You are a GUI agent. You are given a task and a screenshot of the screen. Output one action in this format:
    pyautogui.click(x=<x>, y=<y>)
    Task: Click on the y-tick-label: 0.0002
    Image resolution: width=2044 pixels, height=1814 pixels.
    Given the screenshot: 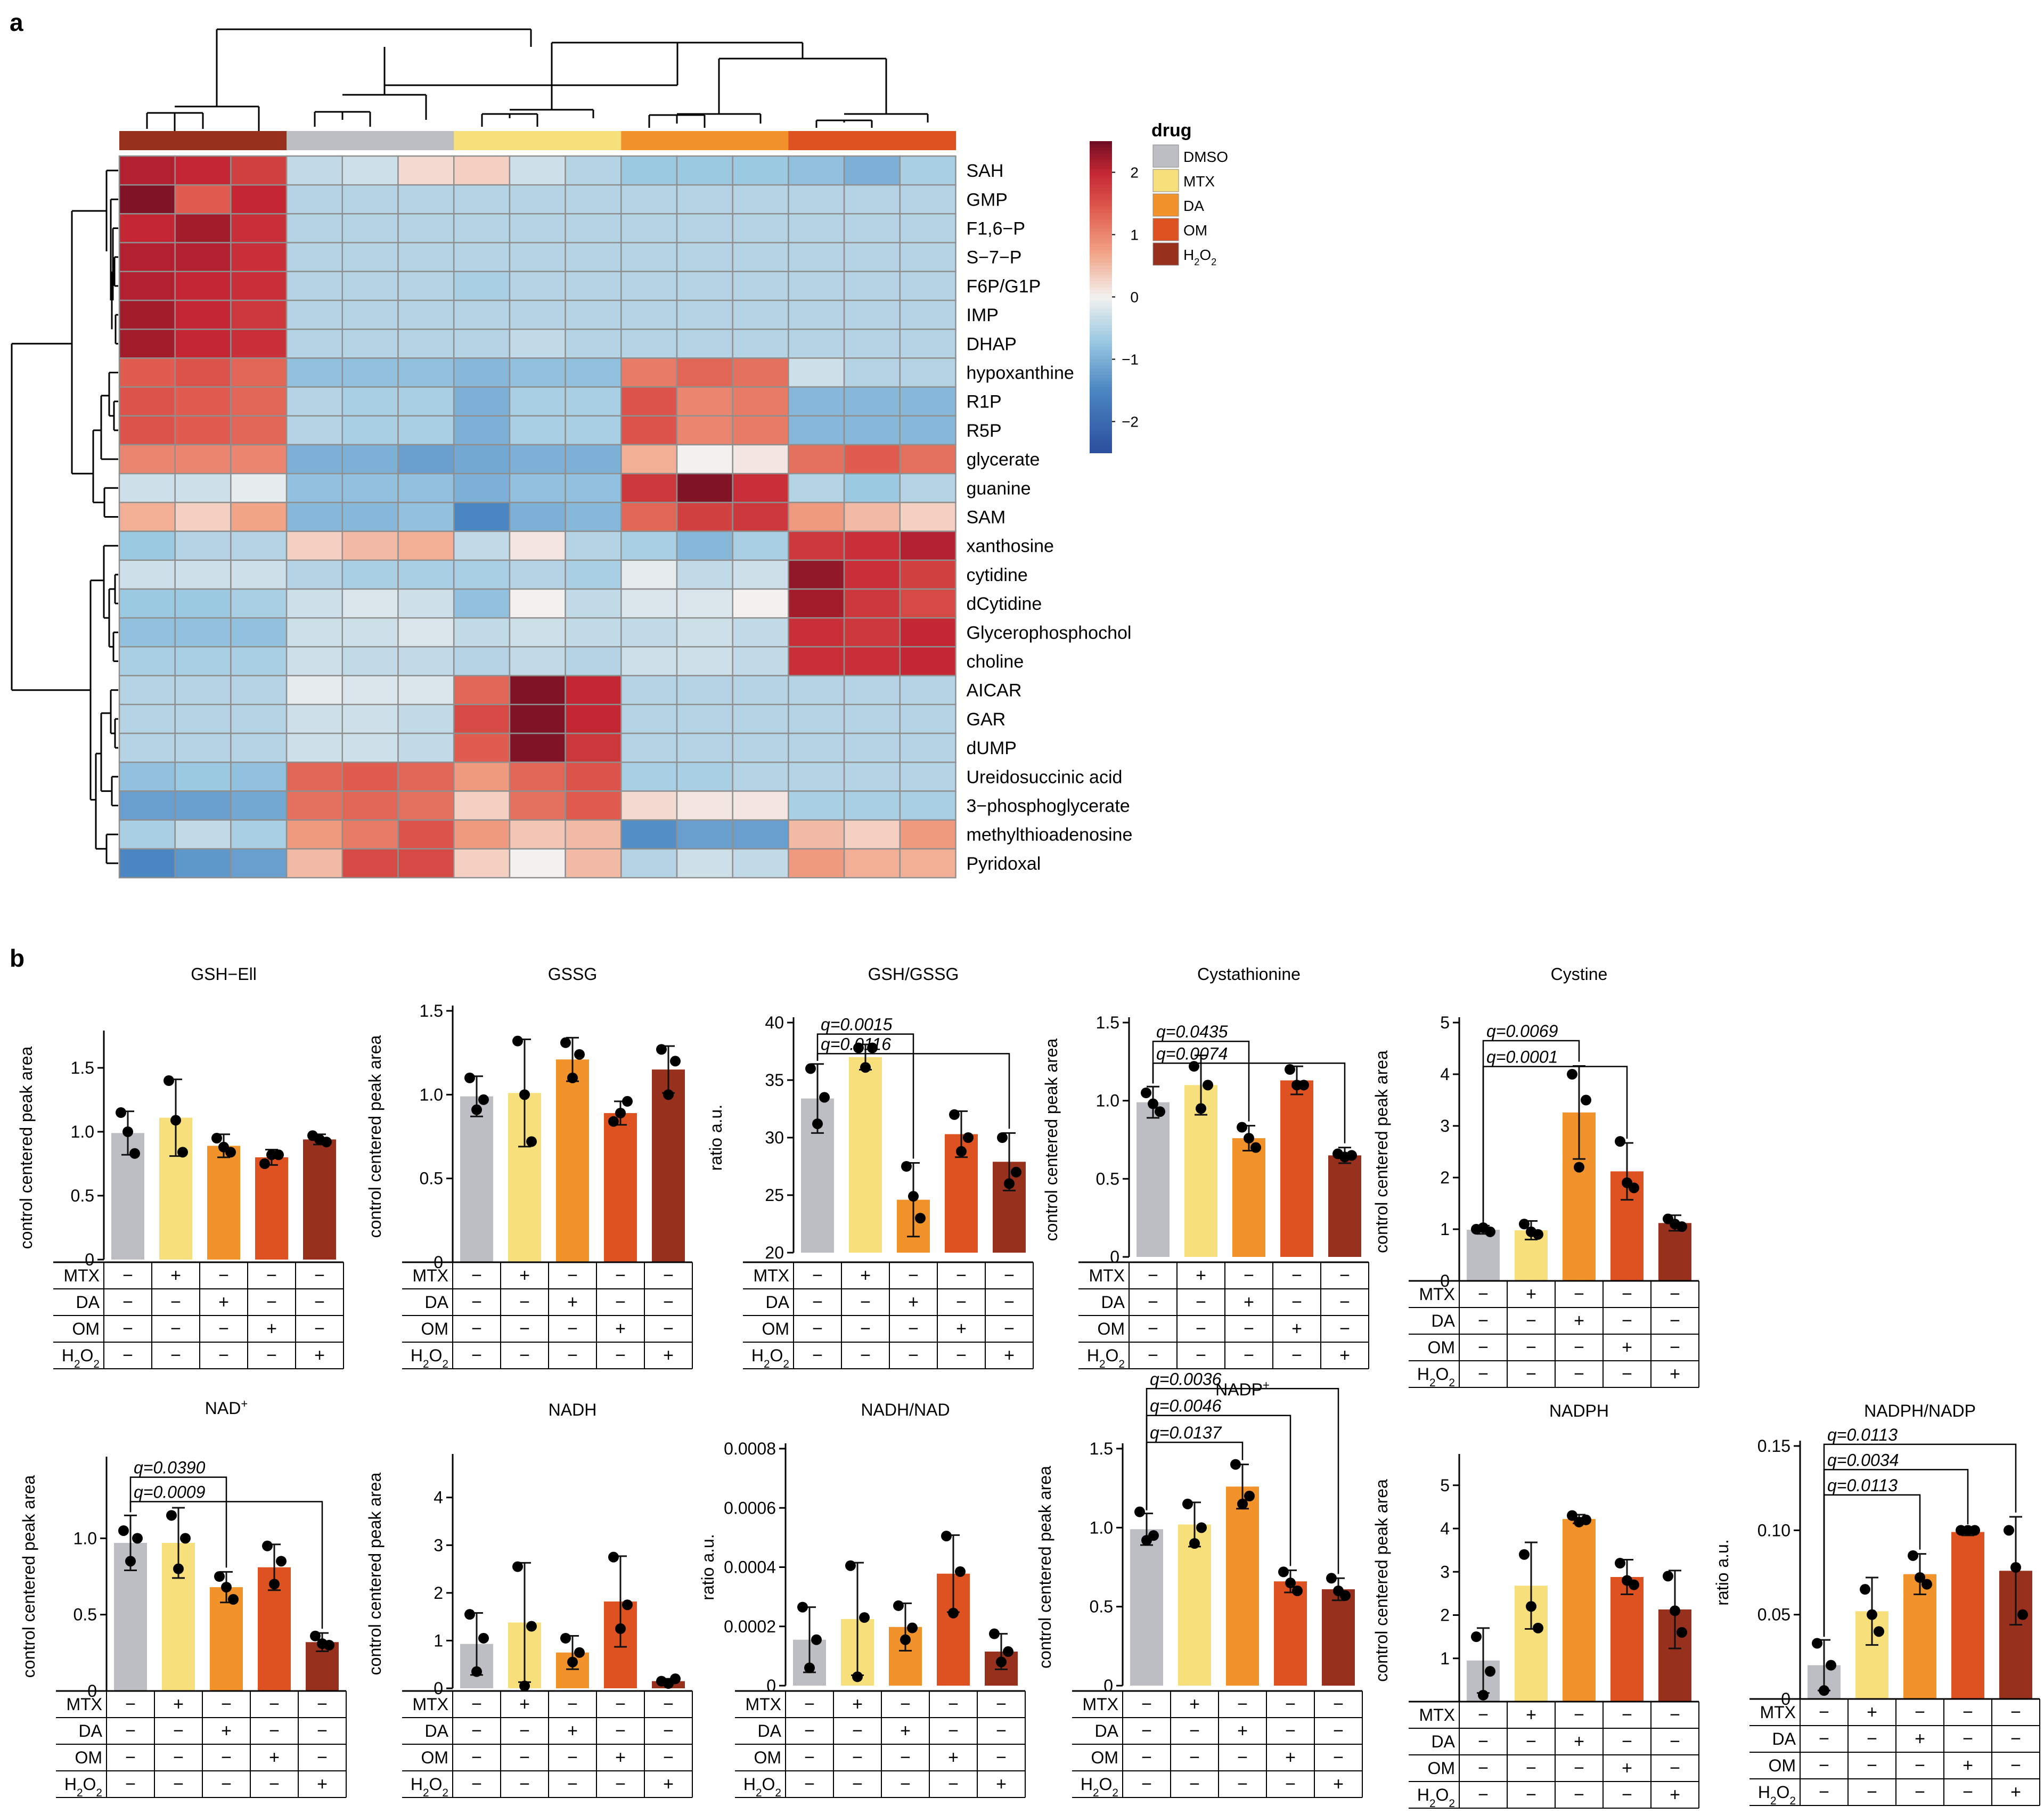 What is the action you would take?
    pyautogui.click(x=750, y=1626)
    